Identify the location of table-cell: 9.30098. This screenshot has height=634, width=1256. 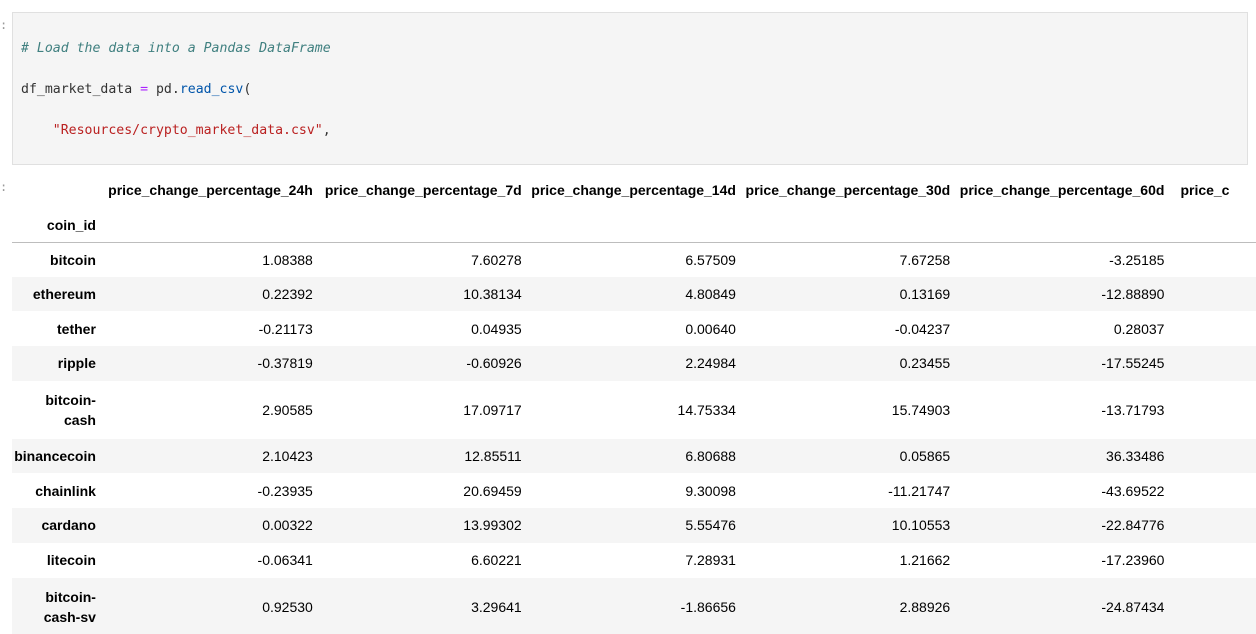
(710, 490).